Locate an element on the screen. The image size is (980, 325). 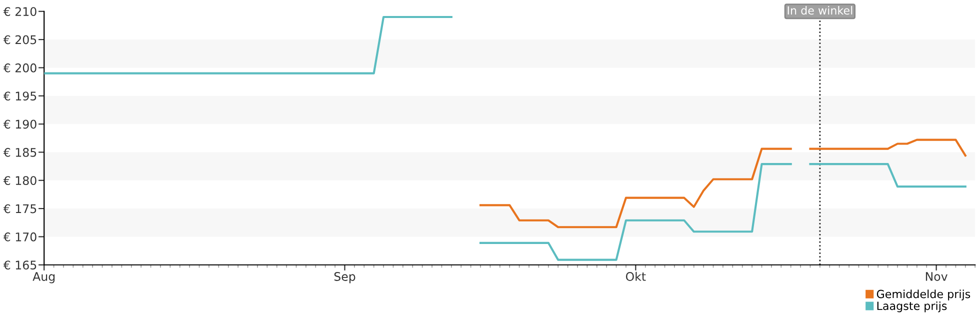
legend-label: Gemiddelde prijs is located at coordinates (923, 295).